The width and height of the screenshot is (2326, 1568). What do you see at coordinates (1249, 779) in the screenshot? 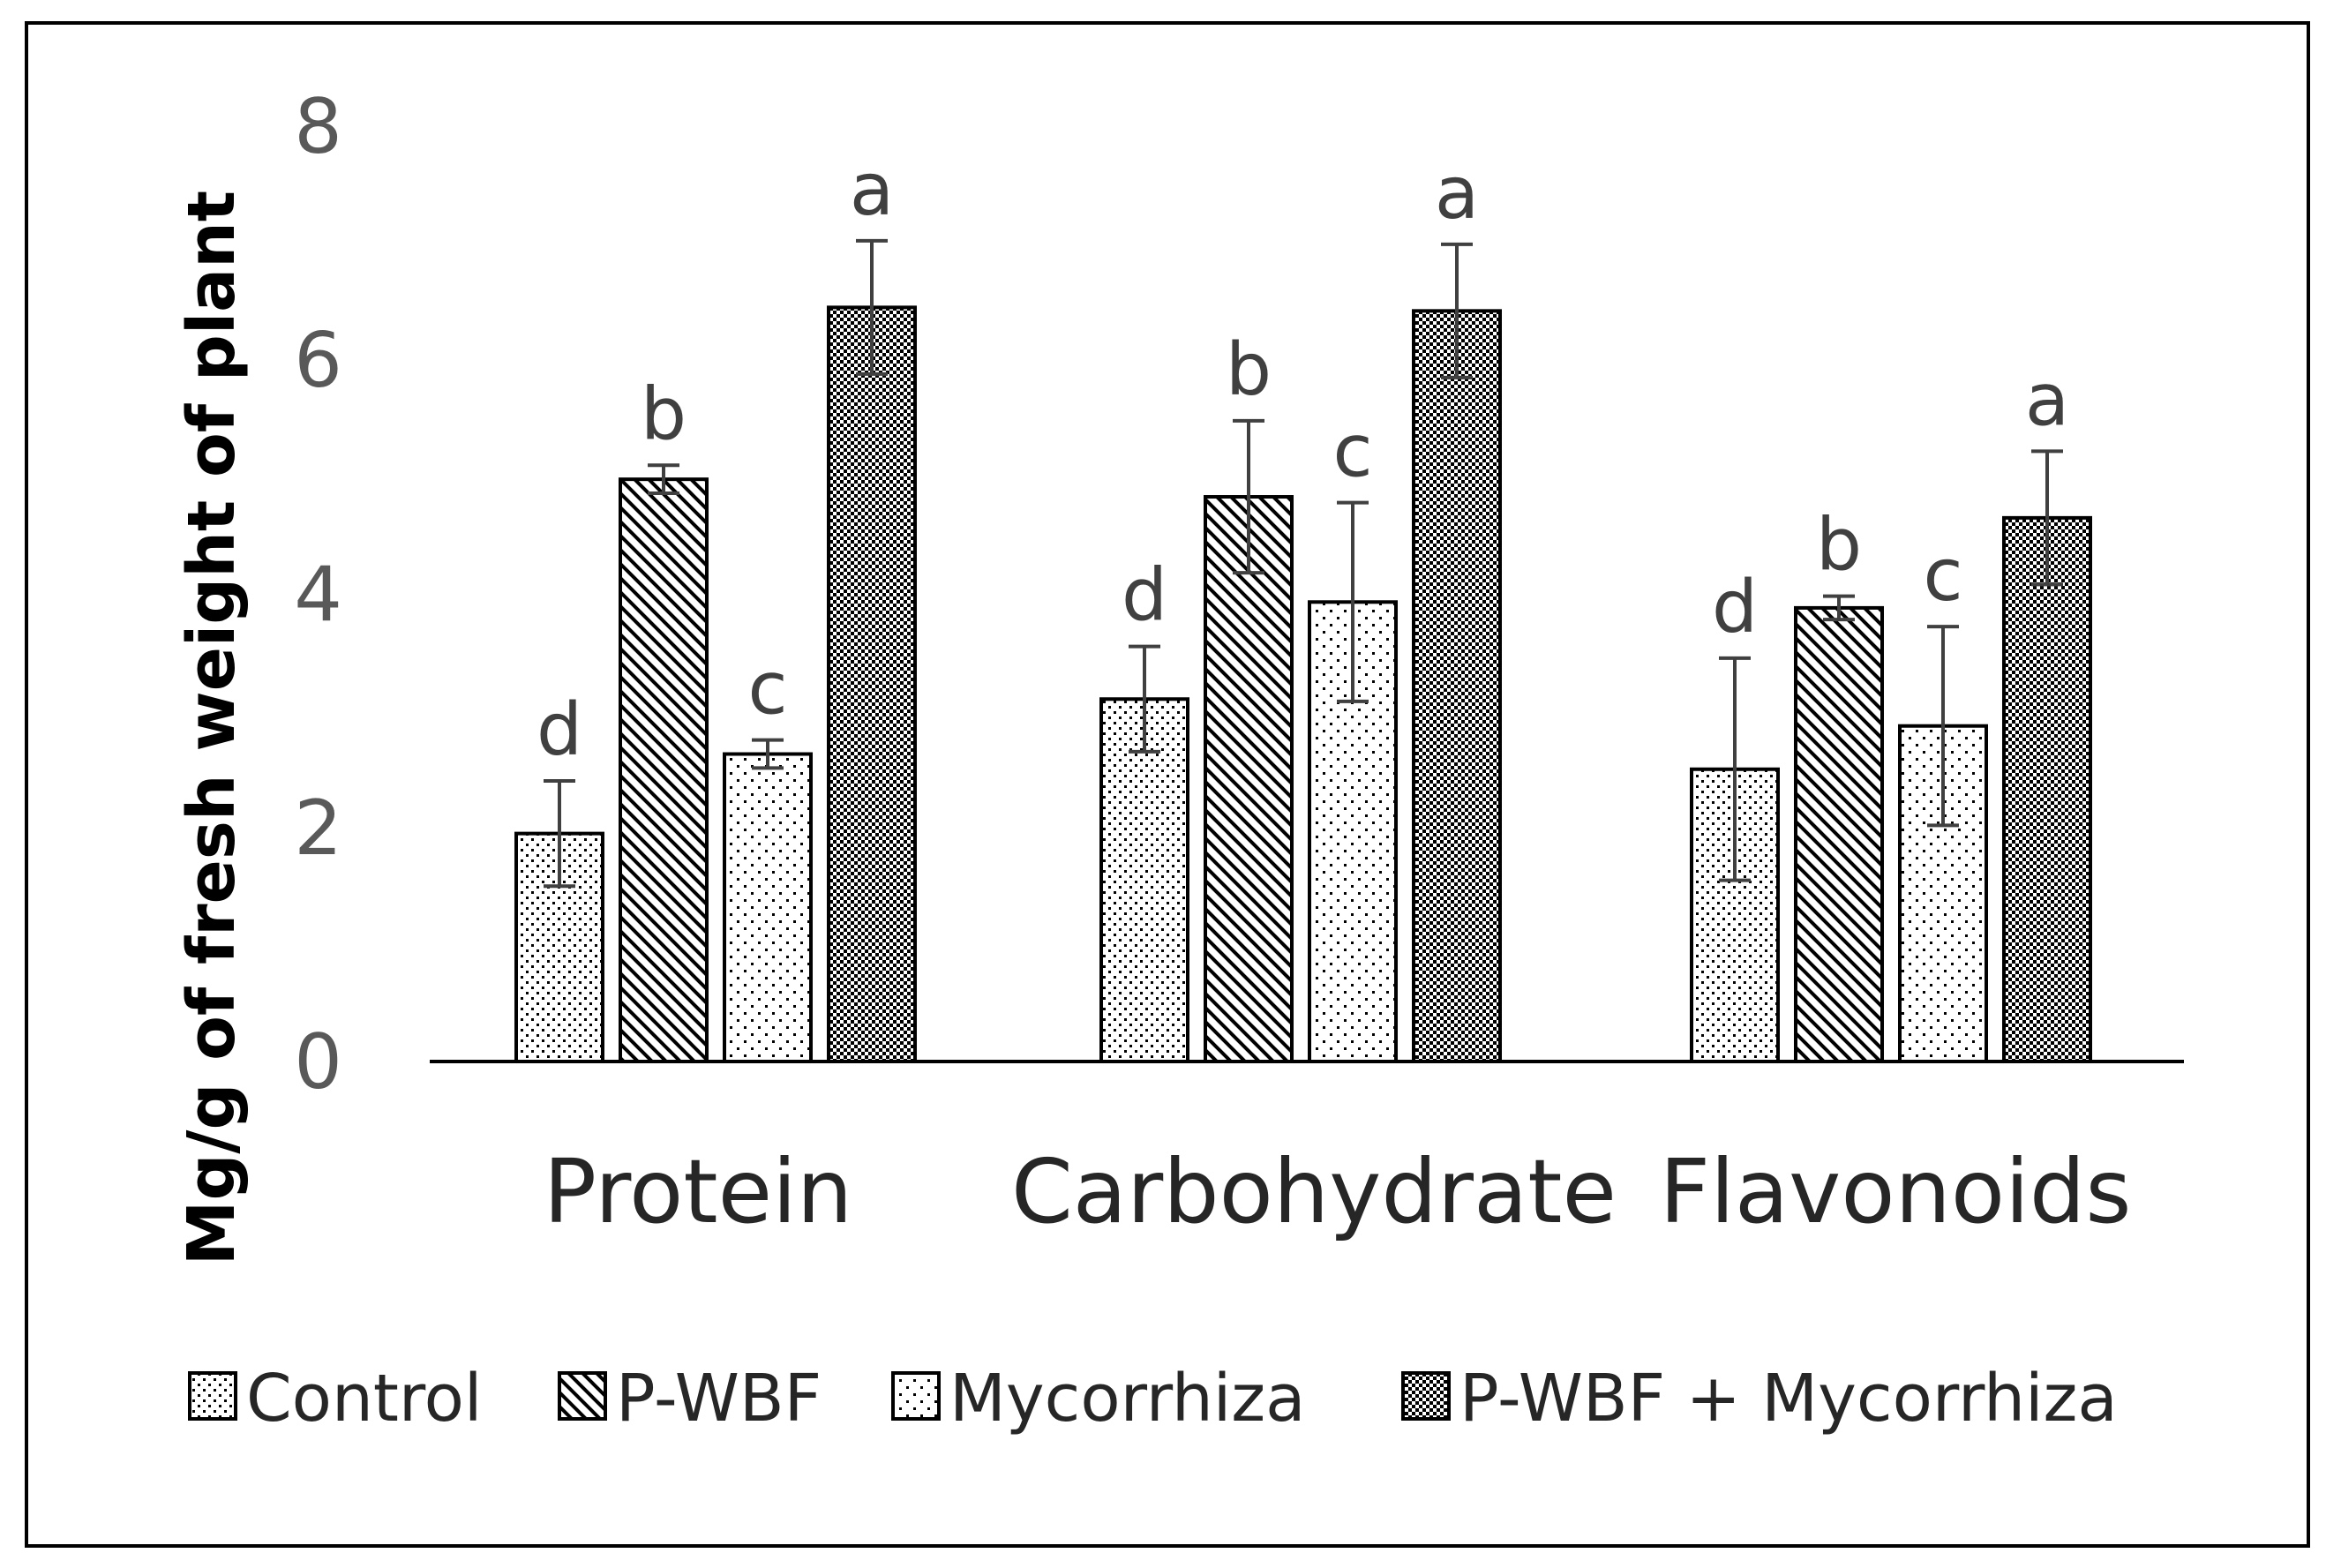
I see `bar-p-wbf-carbohydrate` at bounding box center [1249, 779].